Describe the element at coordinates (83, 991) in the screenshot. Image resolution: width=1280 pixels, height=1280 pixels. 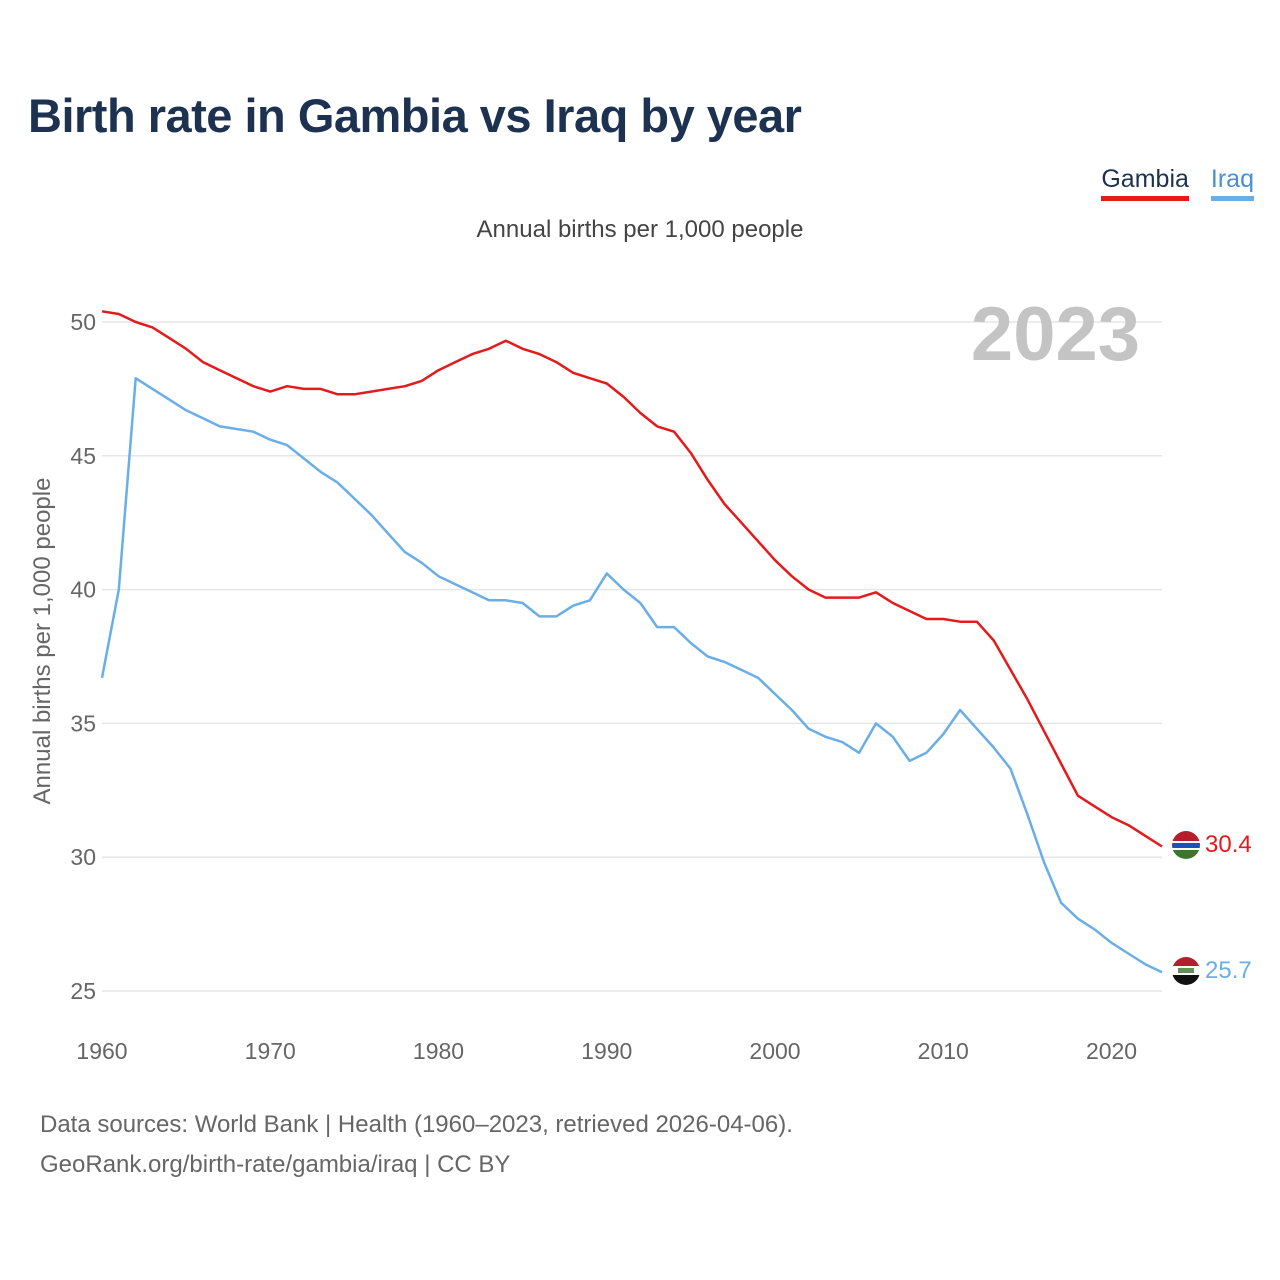
I see `y-tick-label: 25` at that location.